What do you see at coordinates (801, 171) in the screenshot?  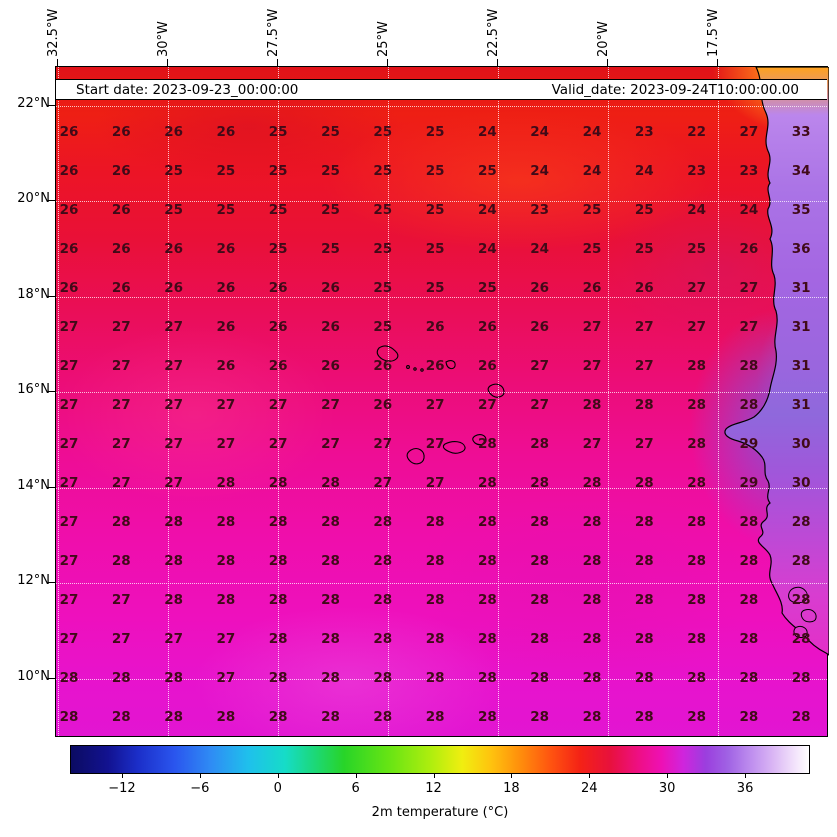 I see `temp-value: 34` at bounding box center [801, 171].